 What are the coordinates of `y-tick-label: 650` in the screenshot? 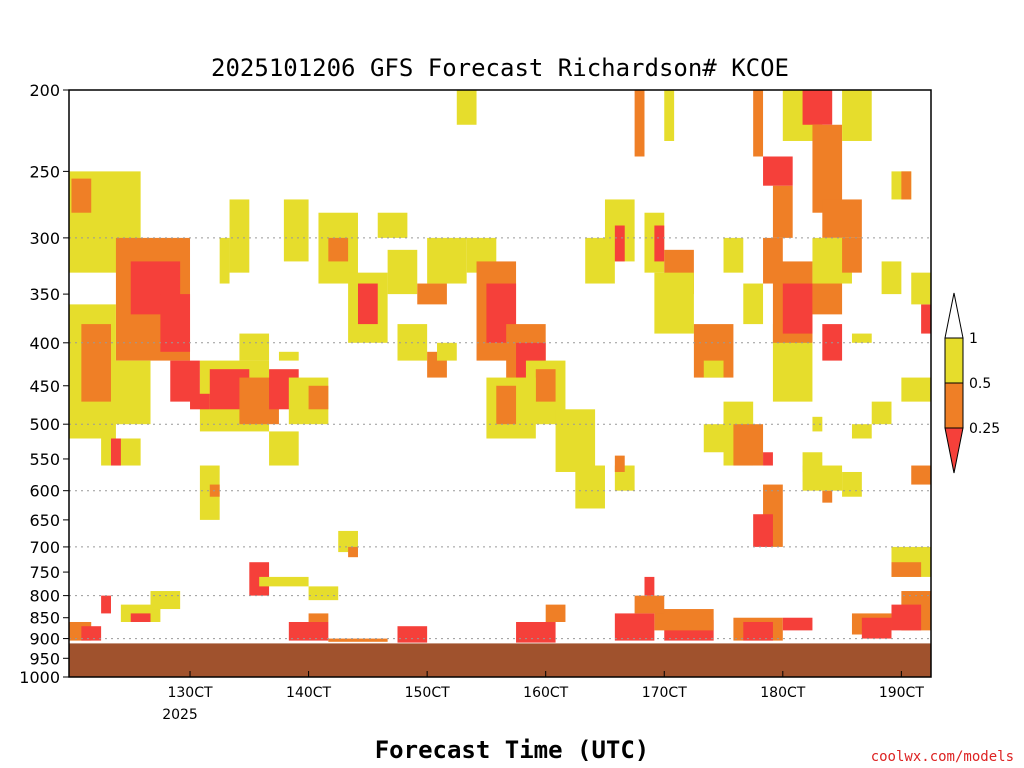 It's located at (44, 520).